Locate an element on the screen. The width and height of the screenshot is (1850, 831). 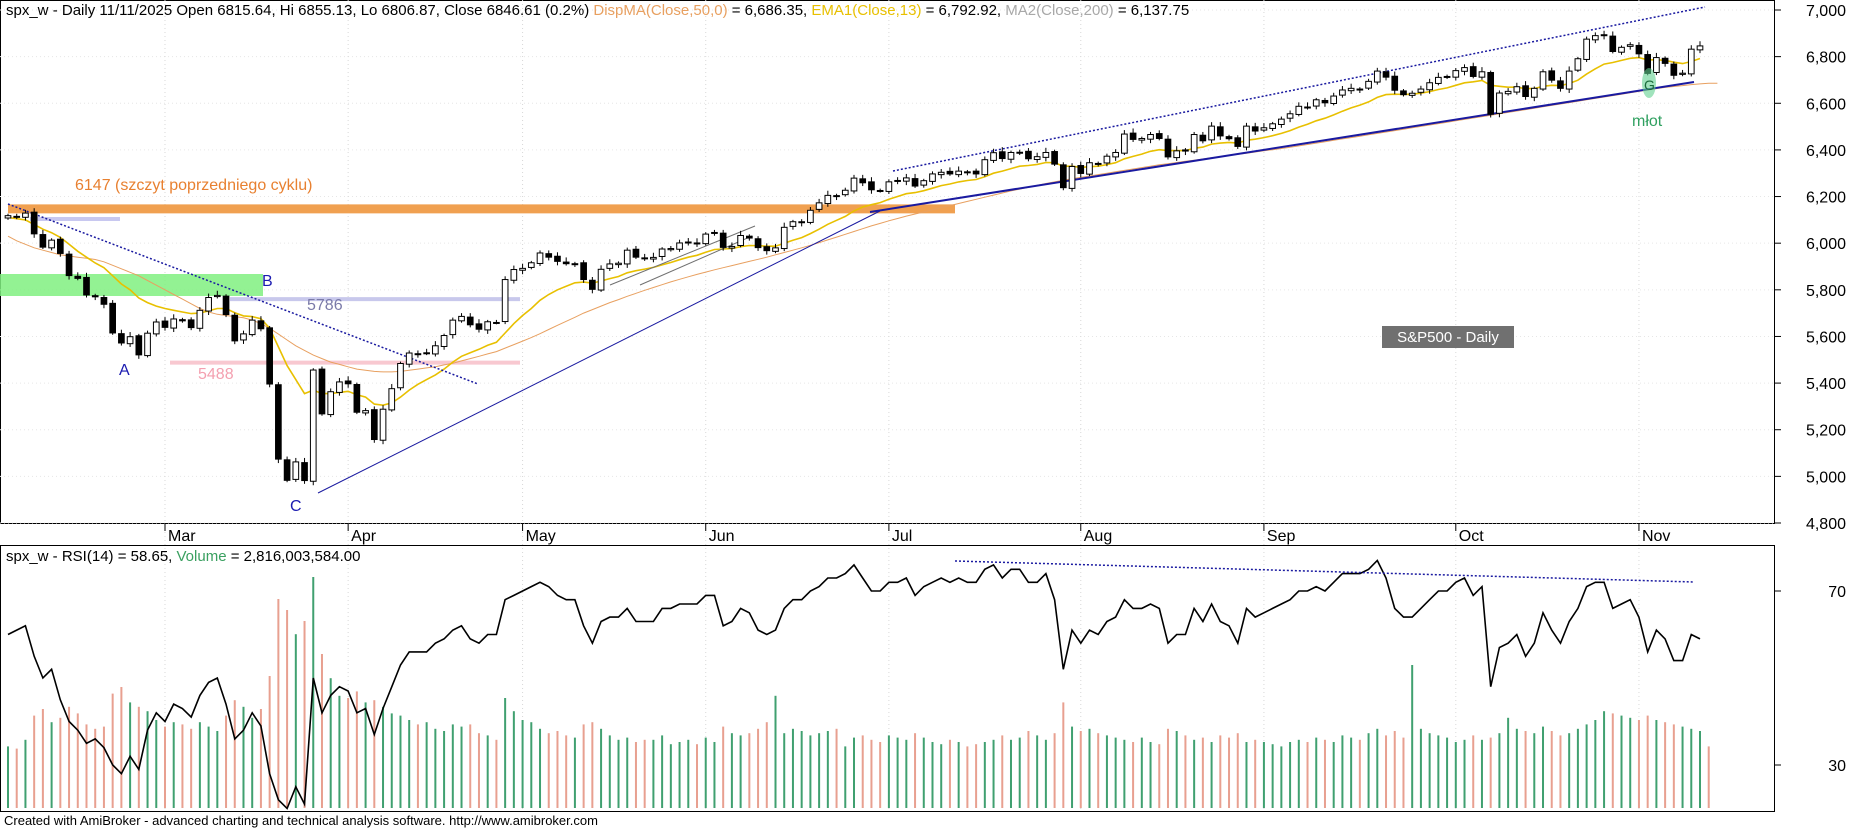
price-tick-label: 5,200 is located at coordinates (1826, 431).